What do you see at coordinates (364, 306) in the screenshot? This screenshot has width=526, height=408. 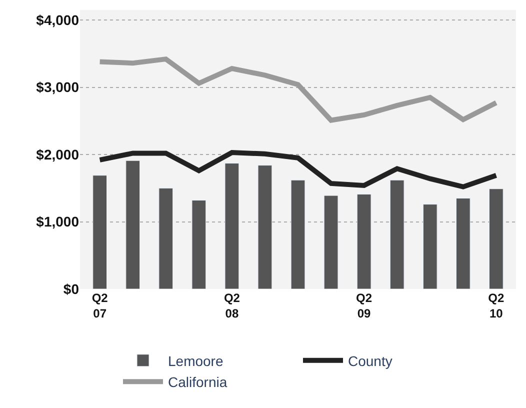 I see `x-tick-label: Q2 09` at bounding box center [364, 306].